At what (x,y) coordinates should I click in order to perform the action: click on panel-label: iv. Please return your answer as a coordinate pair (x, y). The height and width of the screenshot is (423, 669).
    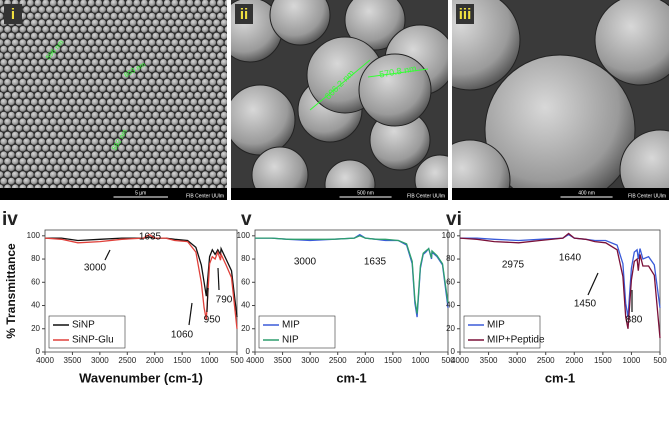
    Looking at the image, I should click on (10, 219).